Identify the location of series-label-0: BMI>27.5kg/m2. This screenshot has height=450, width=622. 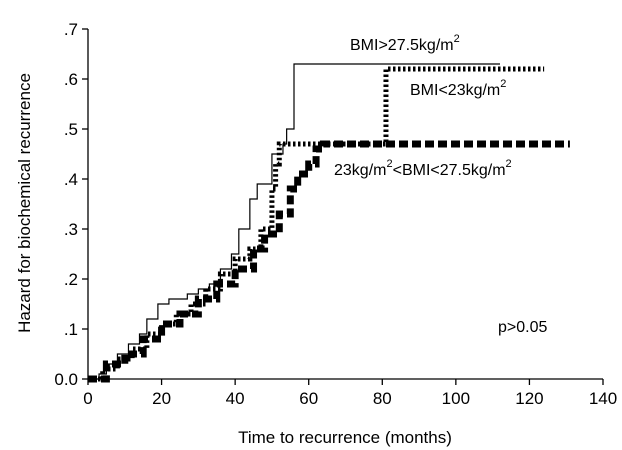
(405, 43).